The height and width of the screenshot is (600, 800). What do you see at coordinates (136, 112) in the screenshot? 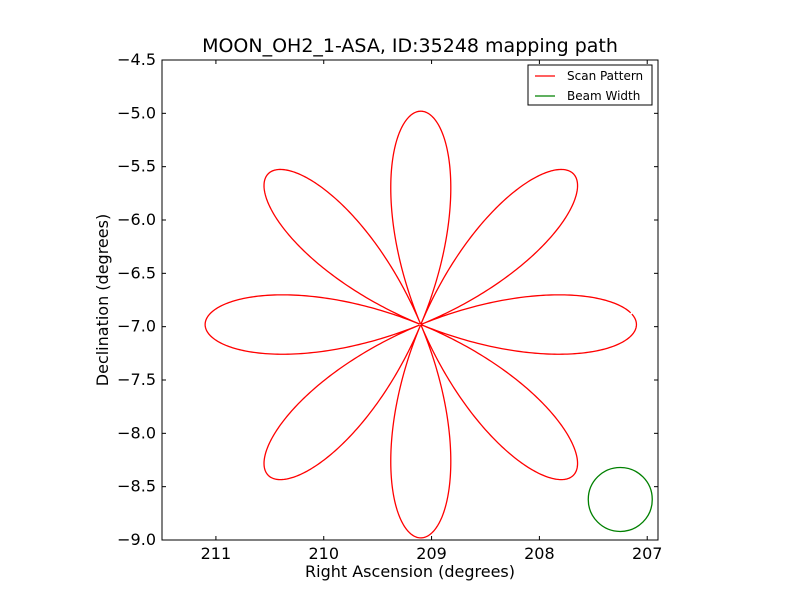
I see `y-tick-label: −5.0` at bounding box center [136, 112].